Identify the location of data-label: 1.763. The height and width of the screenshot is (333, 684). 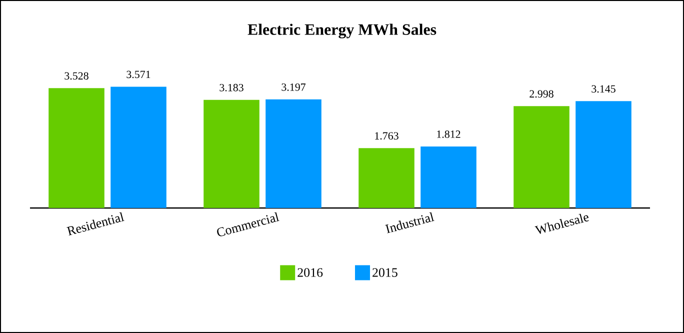
(386, 136).